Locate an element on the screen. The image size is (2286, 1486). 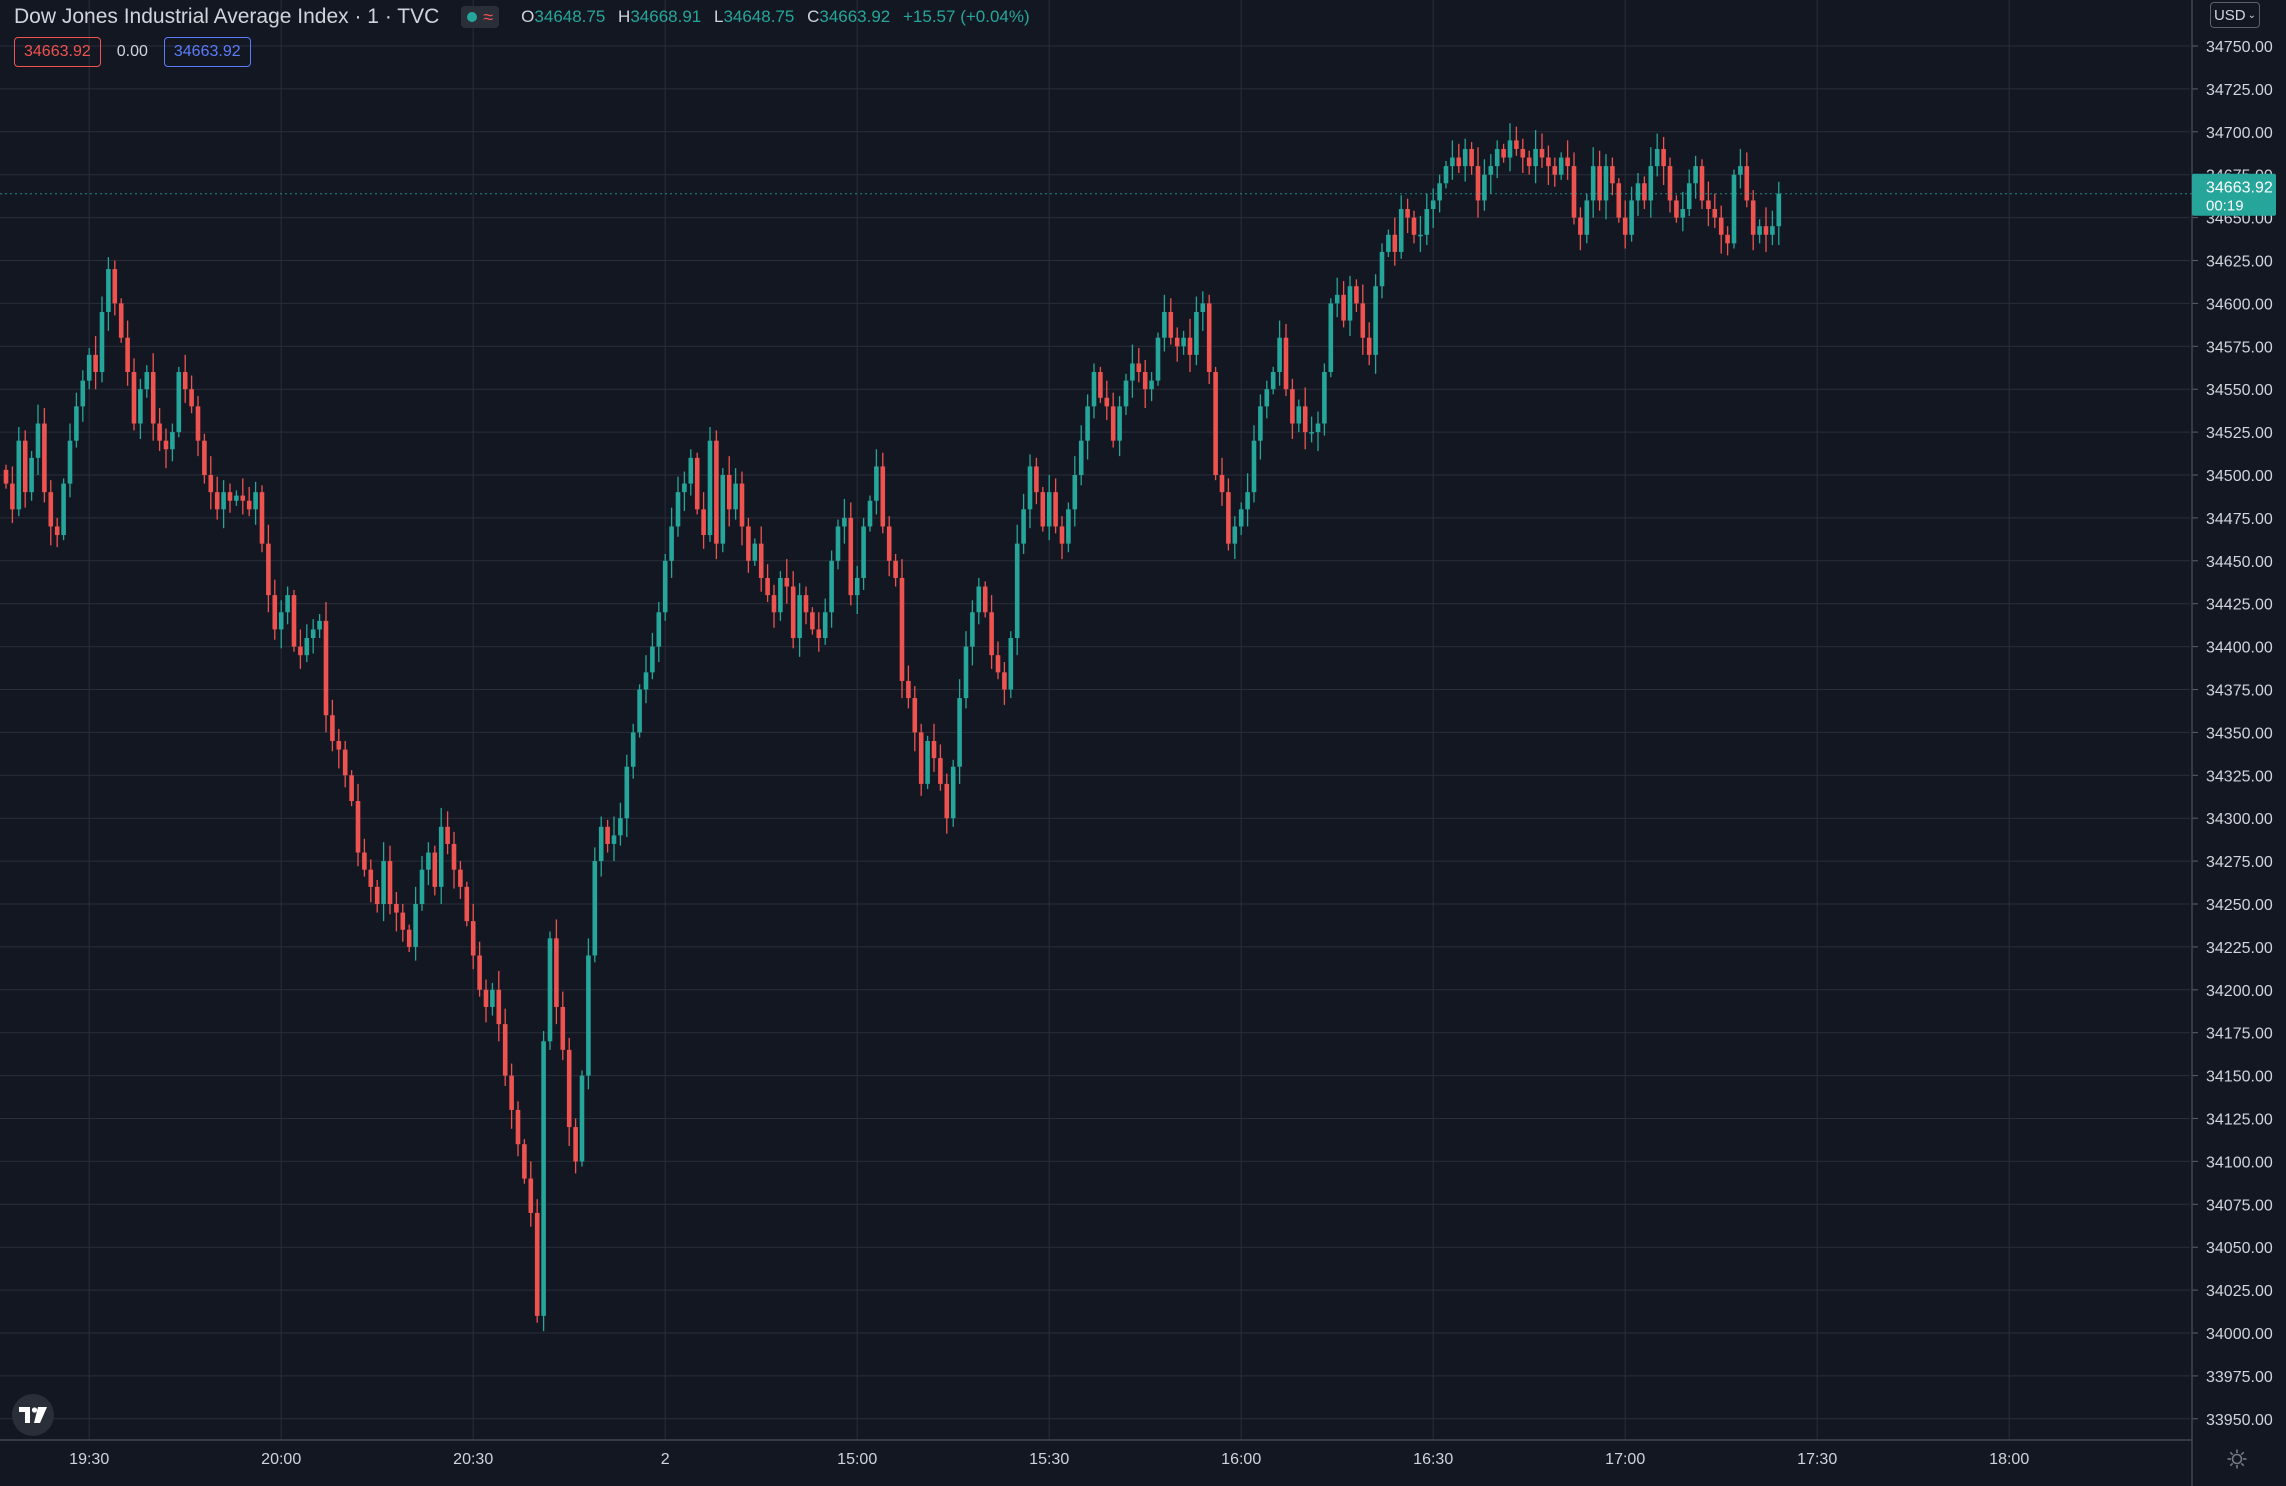
x-tick-label: 15:00 is located at coordinates (857, 1459).